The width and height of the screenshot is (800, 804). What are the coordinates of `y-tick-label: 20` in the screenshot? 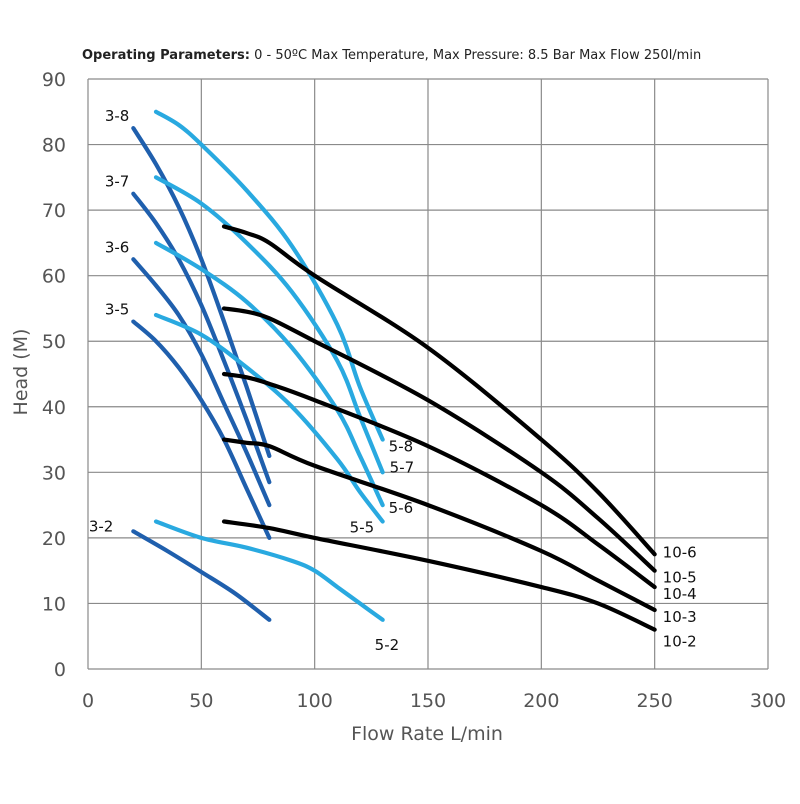 It's located at (54, 539).